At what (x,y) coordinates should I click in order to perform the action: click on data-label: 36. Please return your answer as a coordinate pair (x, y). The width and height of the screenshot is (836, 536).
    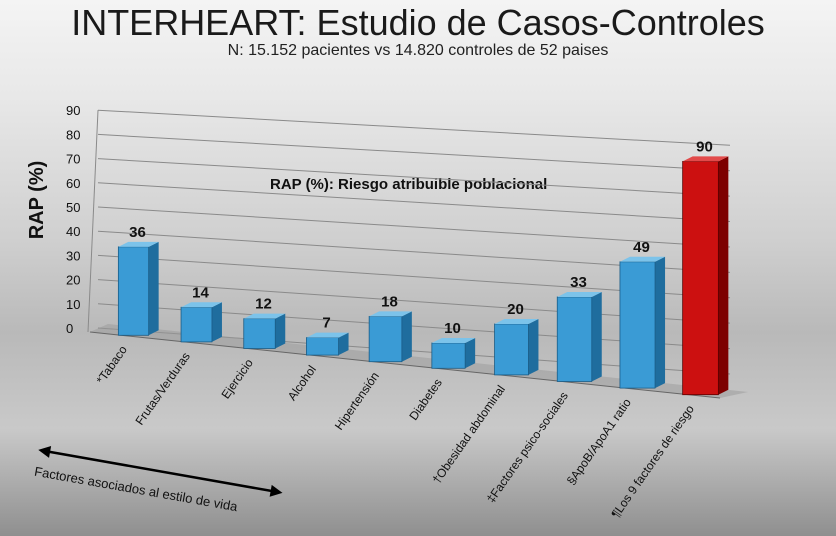
    Looking at the image, I should click on (137, 232).